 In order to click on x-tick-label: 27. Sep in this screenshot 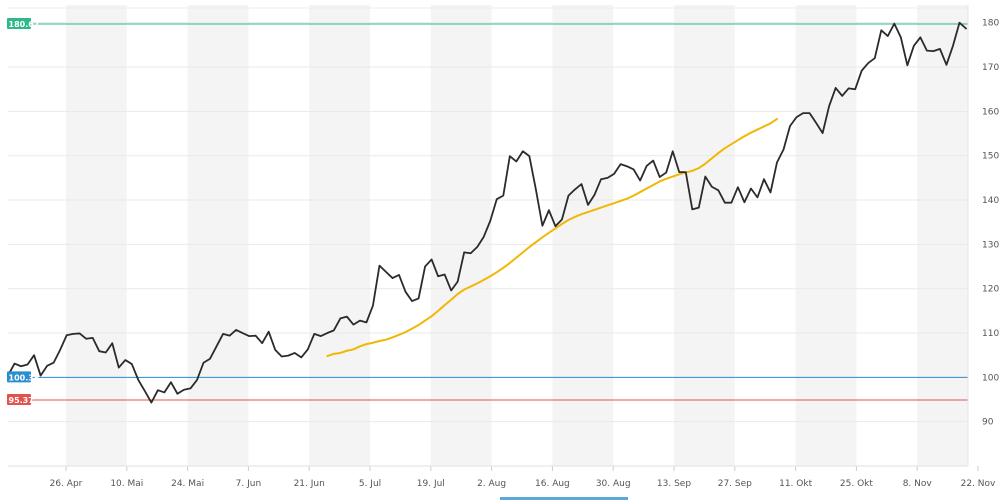, I will do `click(735, 484)`.